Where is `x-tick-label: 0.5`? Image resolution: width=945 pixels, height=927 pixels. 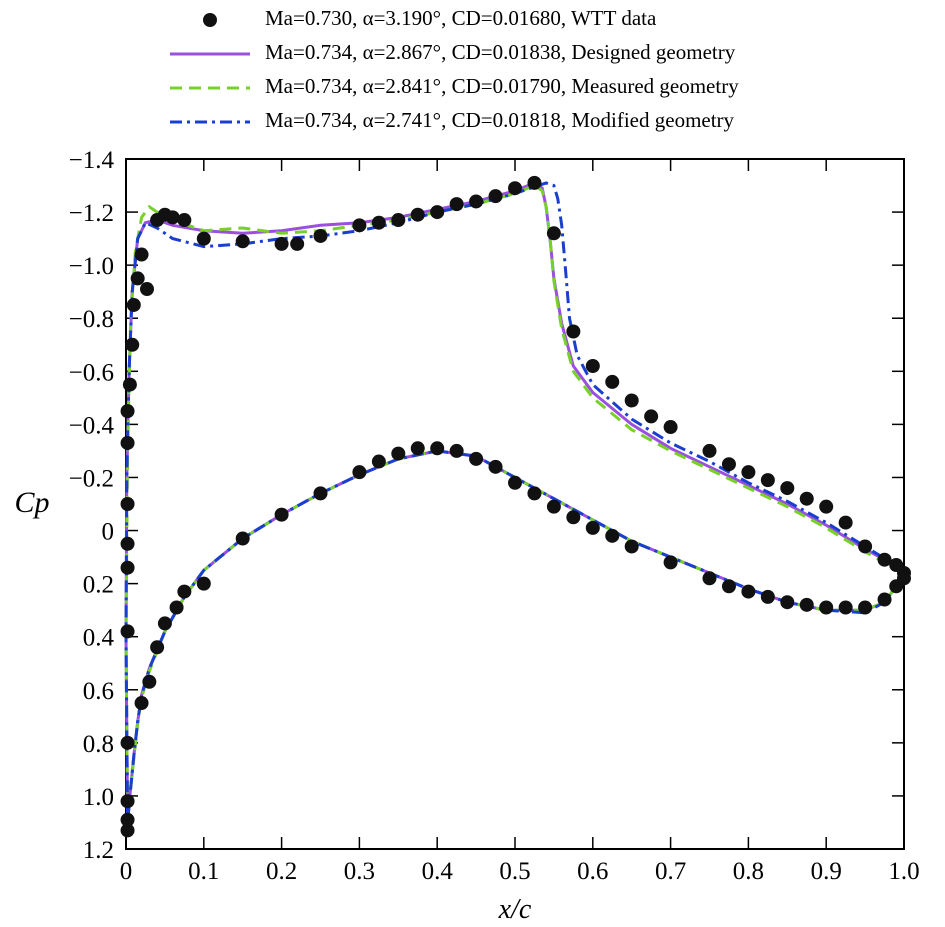 x-tick-label: 0.5 is located at coordinates (514, 871).